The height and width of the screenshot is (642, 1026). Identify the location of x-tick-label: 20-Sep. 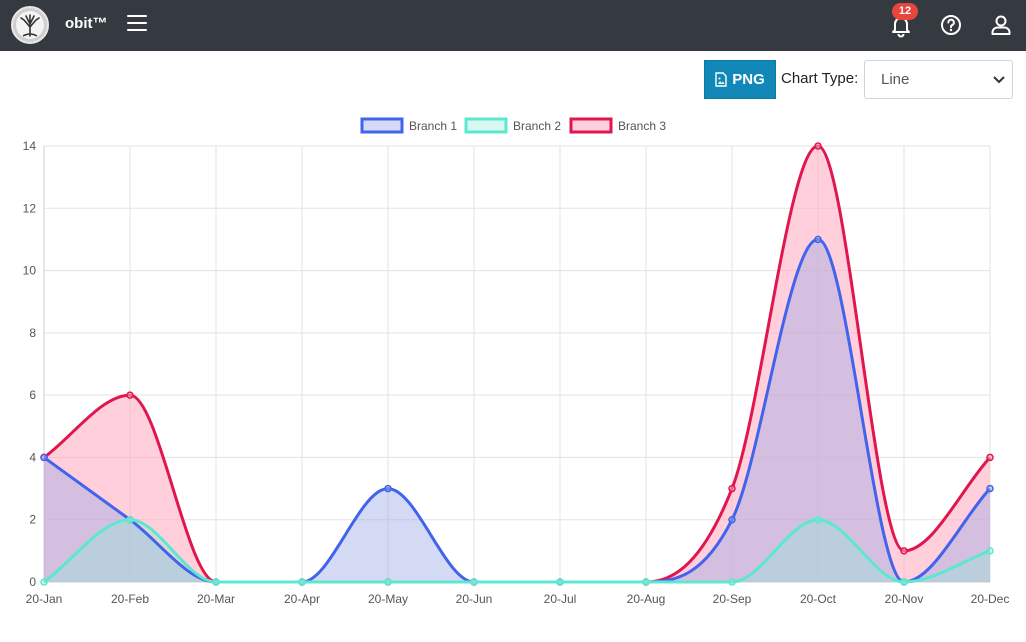
(732, 599).